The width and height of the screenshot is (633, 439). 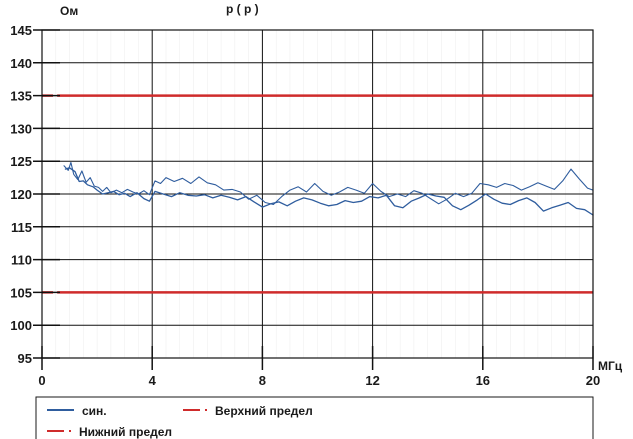 I want to click on legend-item-series: син., so click(x=77, y=411).